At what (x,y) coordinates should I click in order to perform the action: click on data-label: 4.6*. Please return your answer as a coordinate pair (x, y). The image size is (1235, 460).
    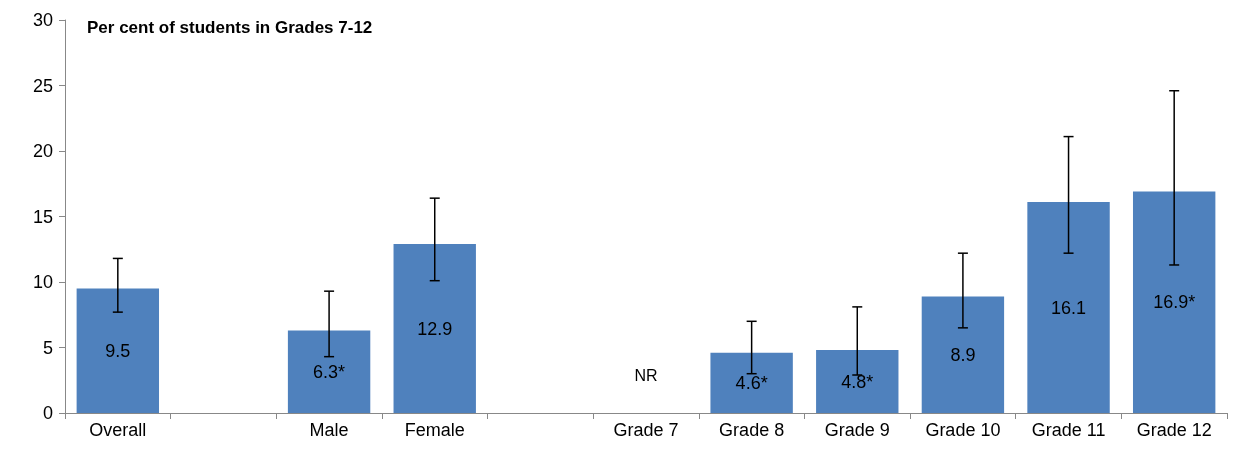
    Looking at the image, I should click on (751, 382).